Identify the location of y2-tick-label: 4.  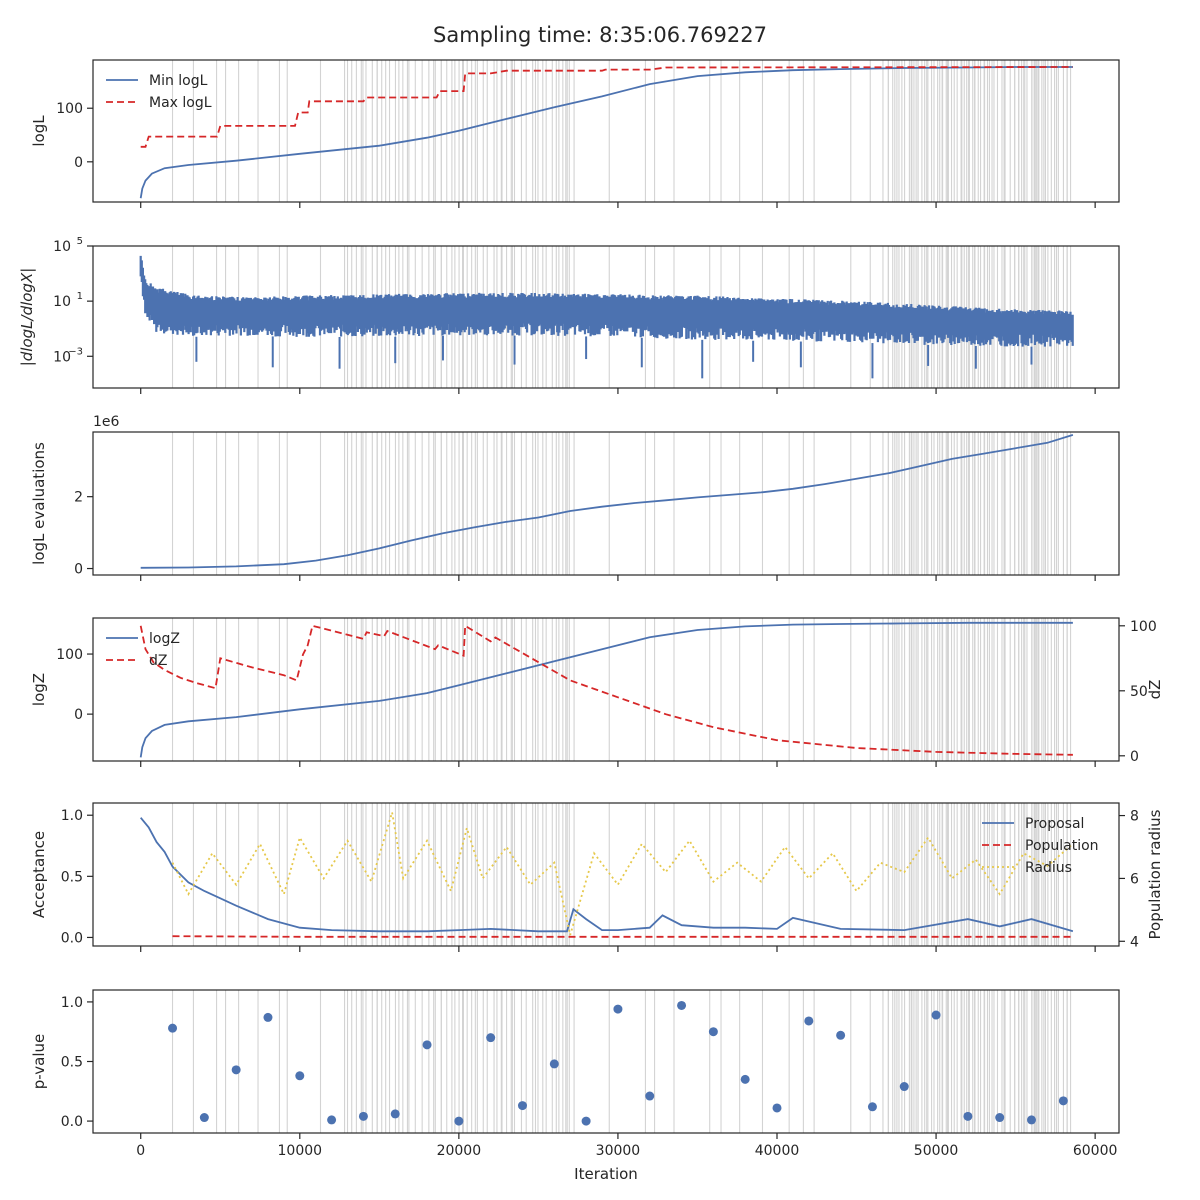
(1134, 942).